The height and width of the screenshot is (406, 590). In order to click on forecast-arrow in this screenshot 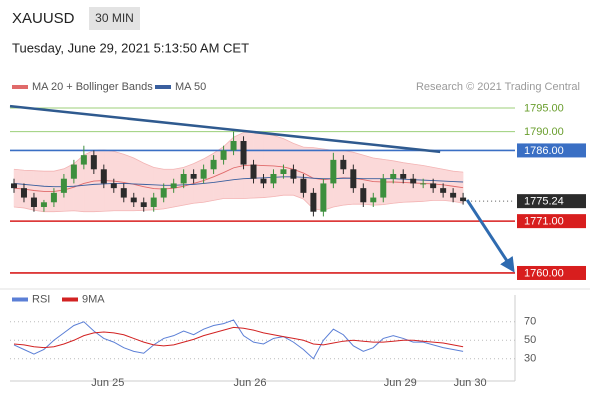, I will do `click(490, 236)`.